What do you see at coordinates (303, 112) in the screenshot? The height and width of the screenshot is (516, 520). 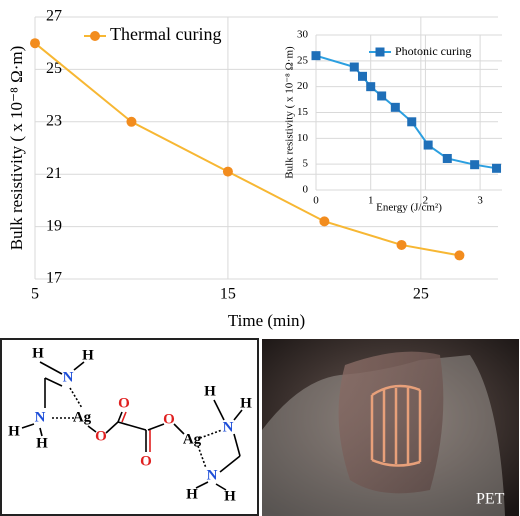 I see `y-tick-label: 15` at bounding box center [303, 112].